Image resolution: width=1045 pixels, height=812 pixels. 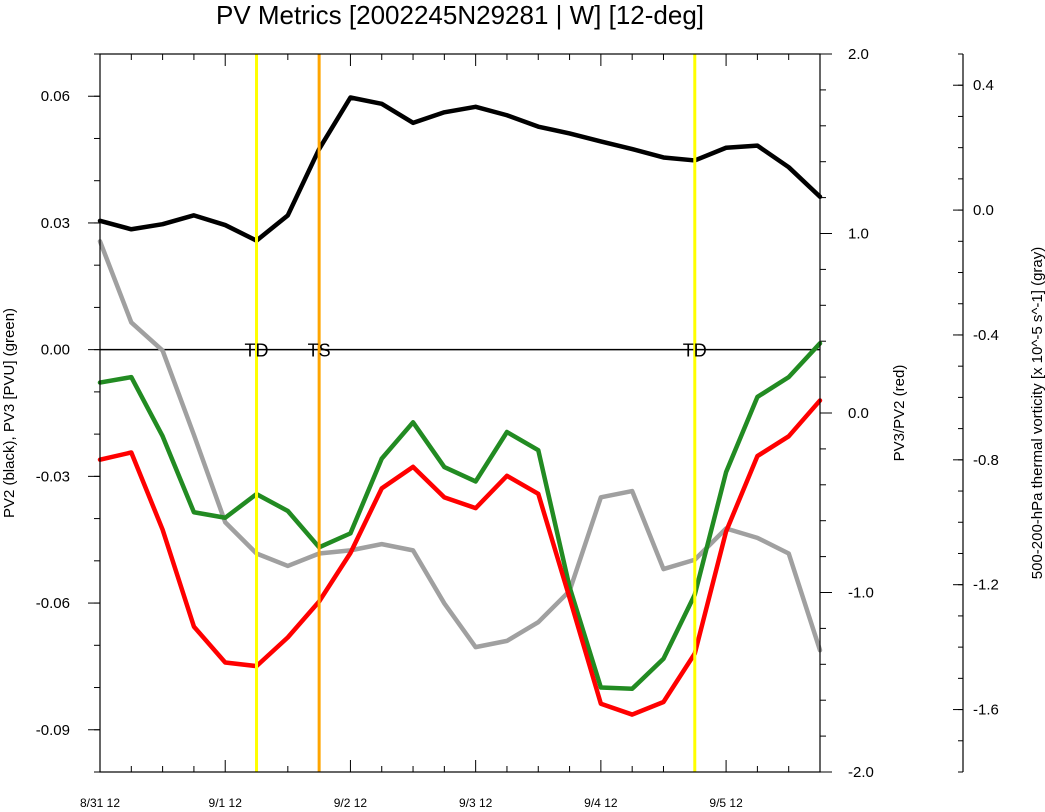 What do you see at coordinates (861, 772) in the screenshot?
I see `right-tick-label: -2.0` at bounding box center [861, 772].